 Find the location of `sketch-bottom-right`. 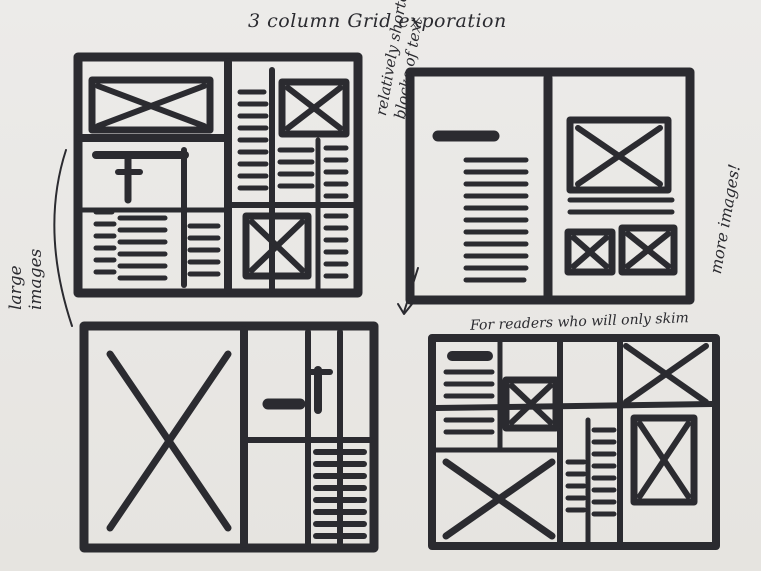

sketch-bottom-right is located at coordinates (574, 442).